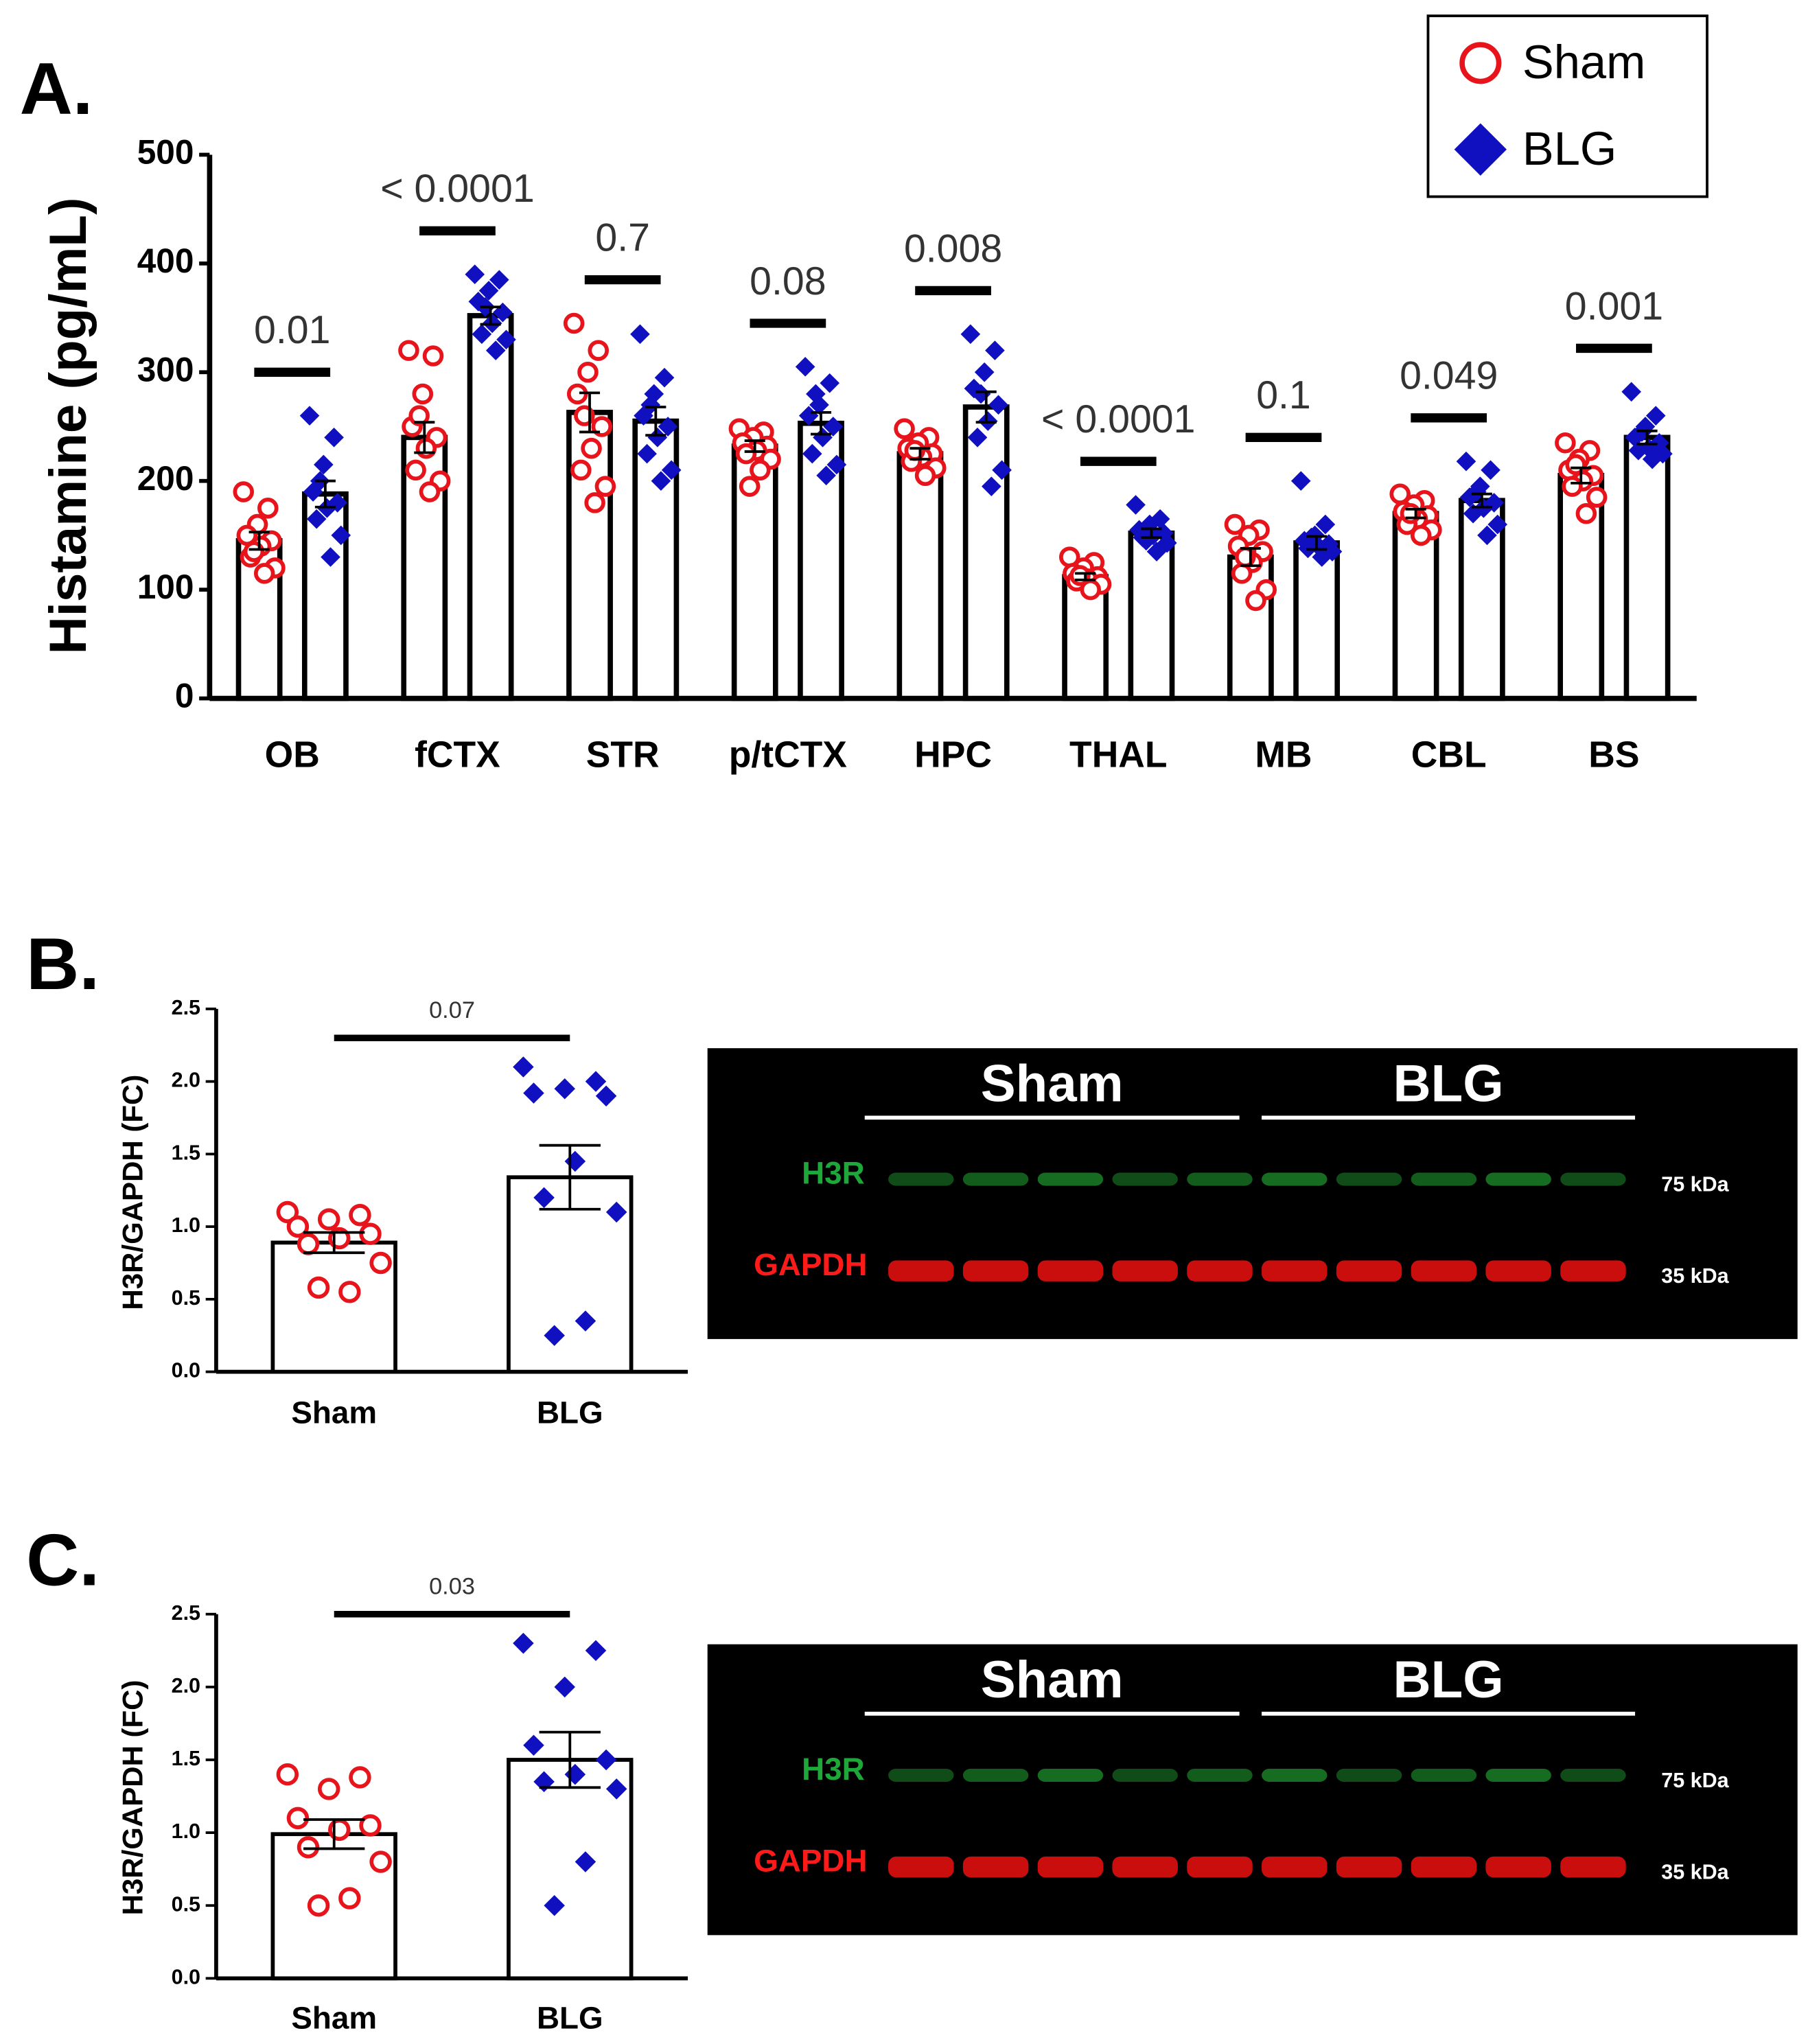 The image size is (1808, 2044). What do you see at coordinates (1118, 755) in the screenshot?
I see `x-tick-label: THAL` at bounding box center [1118, 755].